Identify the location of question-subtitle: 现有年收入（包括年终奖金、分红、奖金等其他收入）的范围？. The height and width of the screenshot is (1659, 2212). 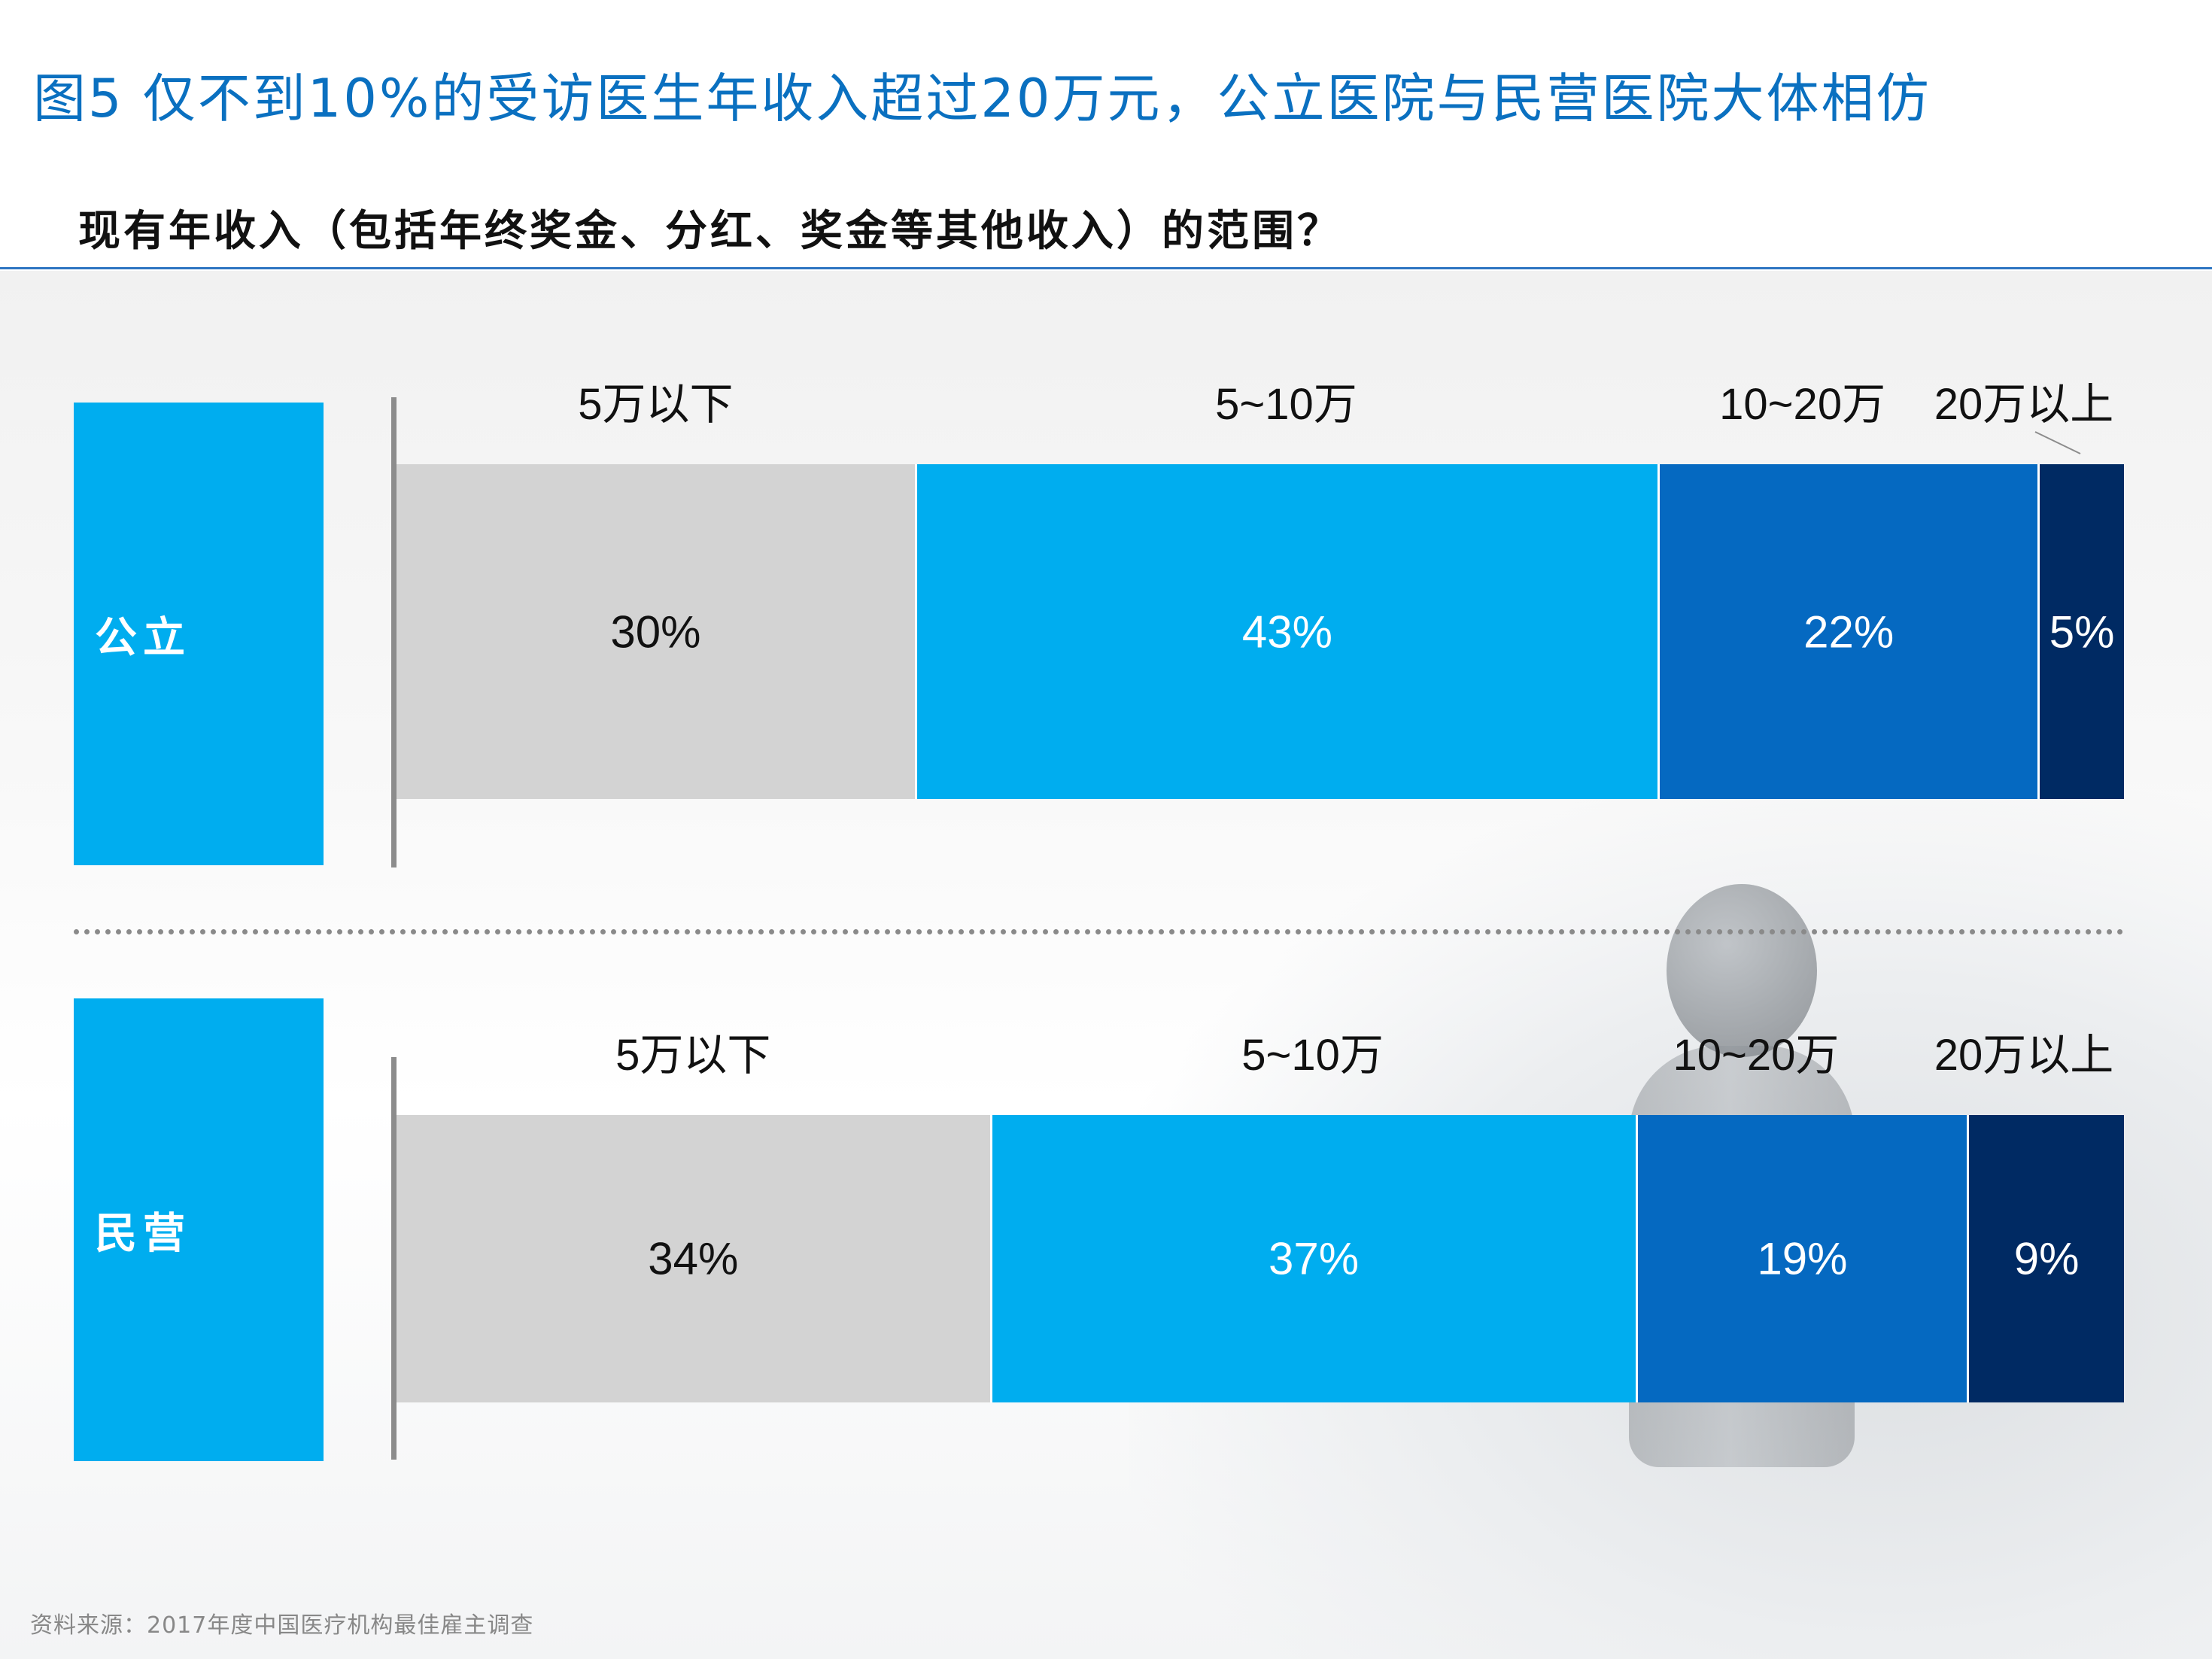
(710, 231).